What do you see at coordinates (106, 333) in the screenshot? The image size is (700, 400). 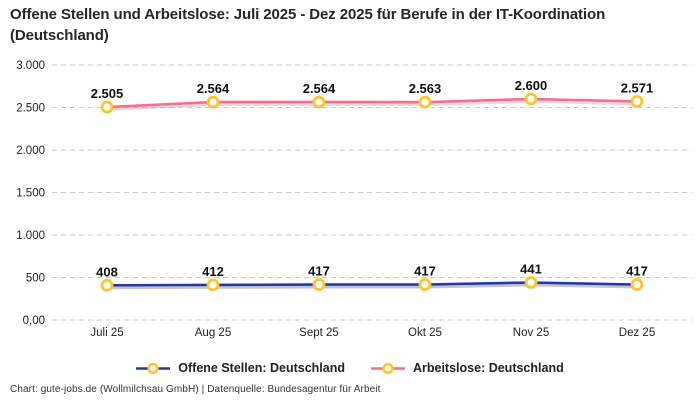 I see `x-axis-tick-label: Juli 25` at bounding box center [106, 333].